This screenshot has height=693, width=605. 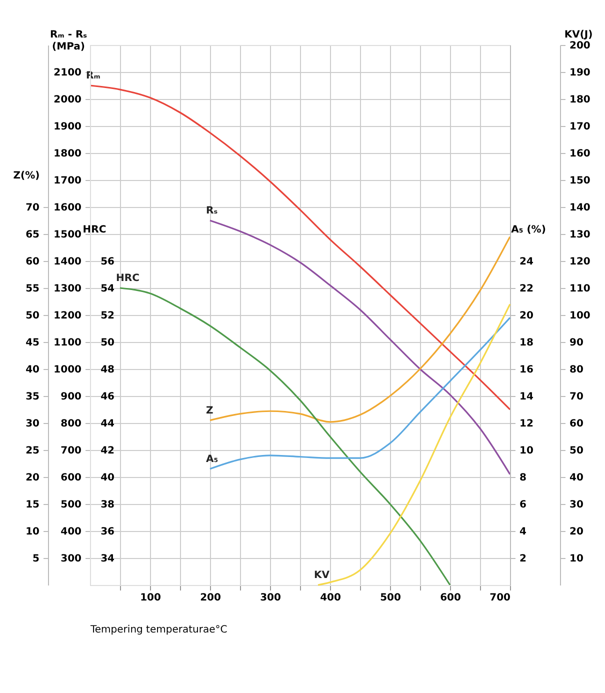 I want to click on series-label: Rₛ, so click(x=212, y=211).